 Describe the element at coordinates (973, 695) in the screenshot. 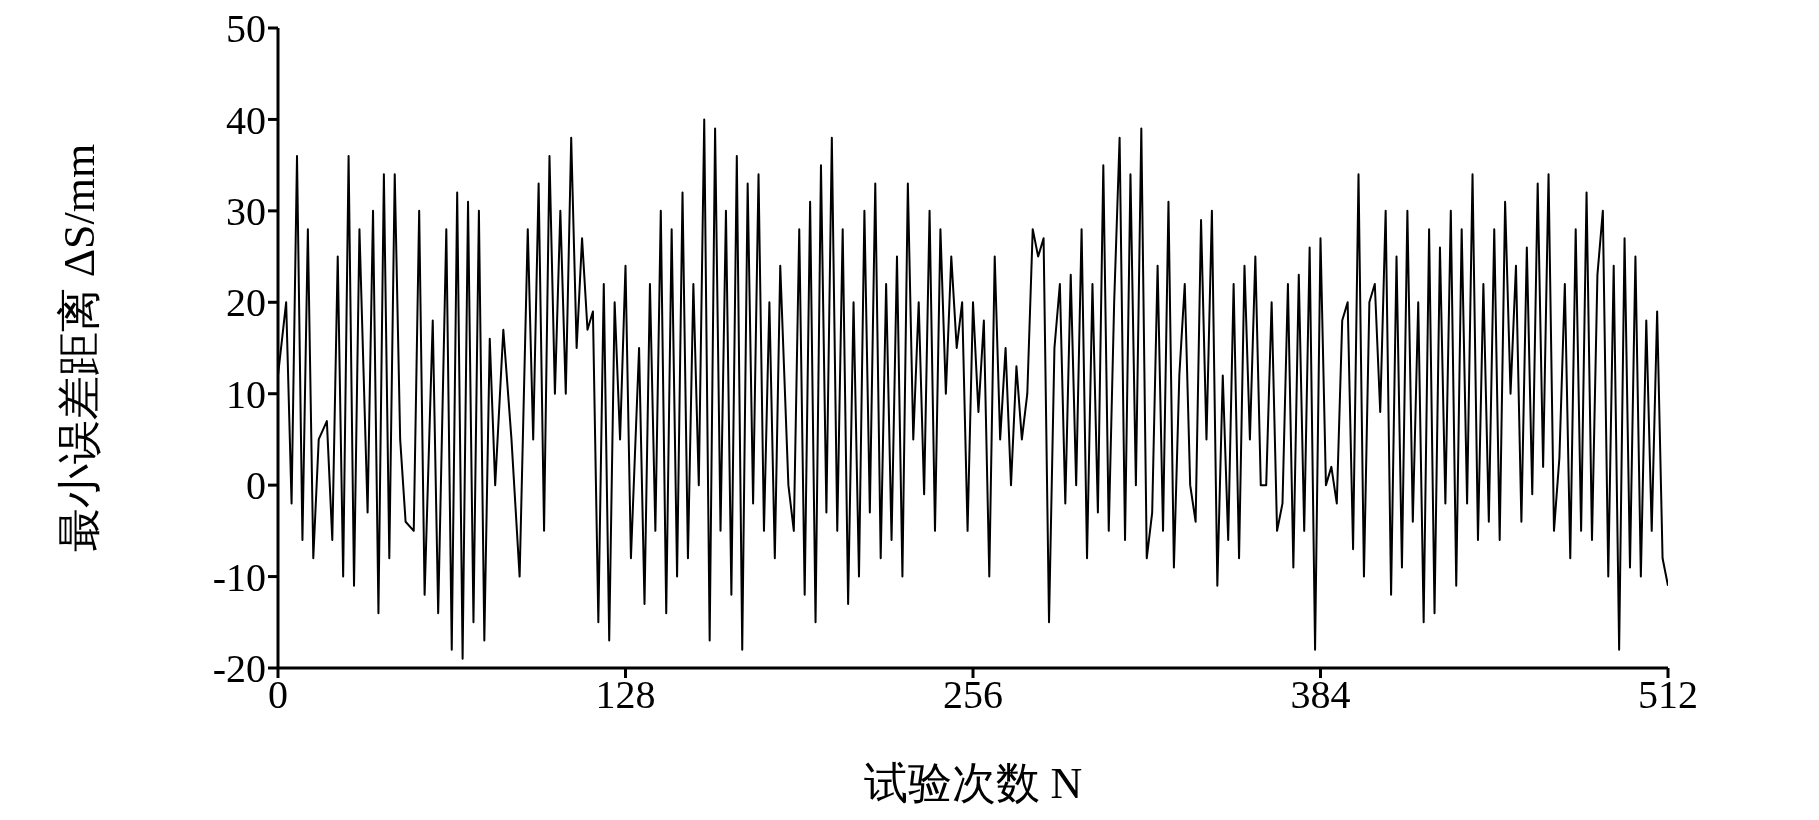

I see `x-tick-label: 256` at that location.